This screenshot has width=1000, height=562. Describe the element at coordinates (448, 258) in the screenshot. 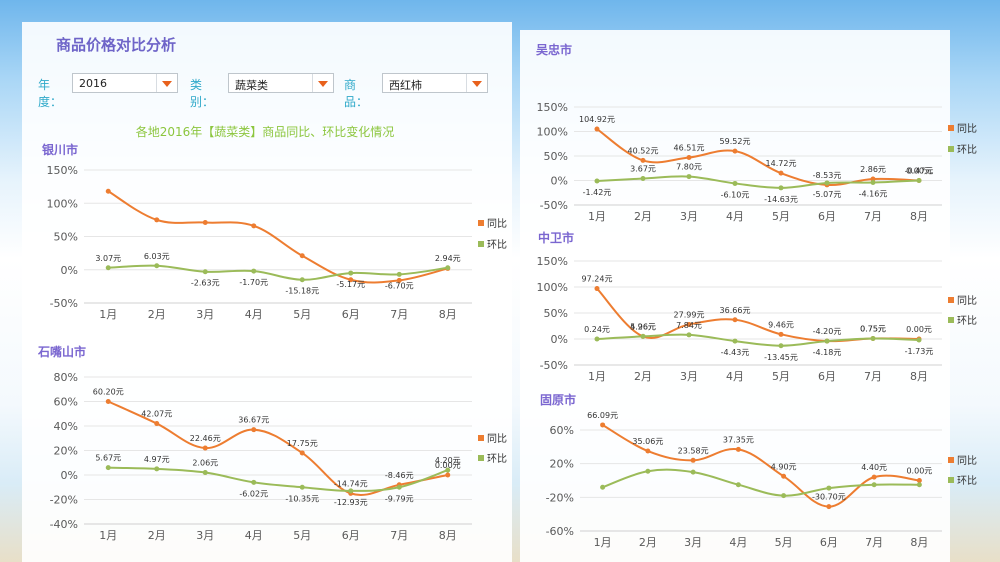

I see `data-label: 2.94元` at that location.